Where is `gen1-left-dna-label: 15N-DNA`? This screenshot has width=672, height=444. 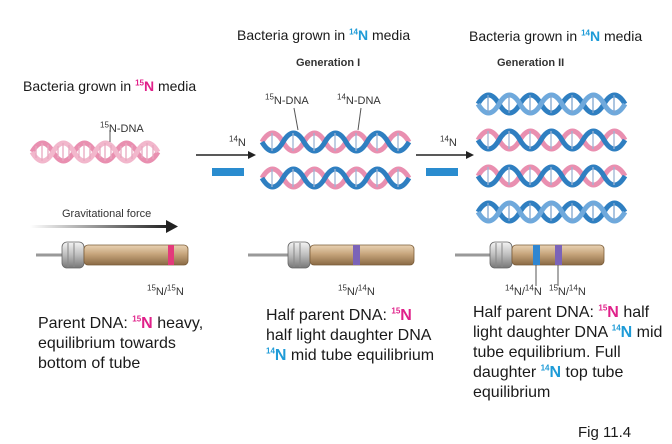 gen1-left-dna-label: 15N-DNA is located at coordinates (287, 99).